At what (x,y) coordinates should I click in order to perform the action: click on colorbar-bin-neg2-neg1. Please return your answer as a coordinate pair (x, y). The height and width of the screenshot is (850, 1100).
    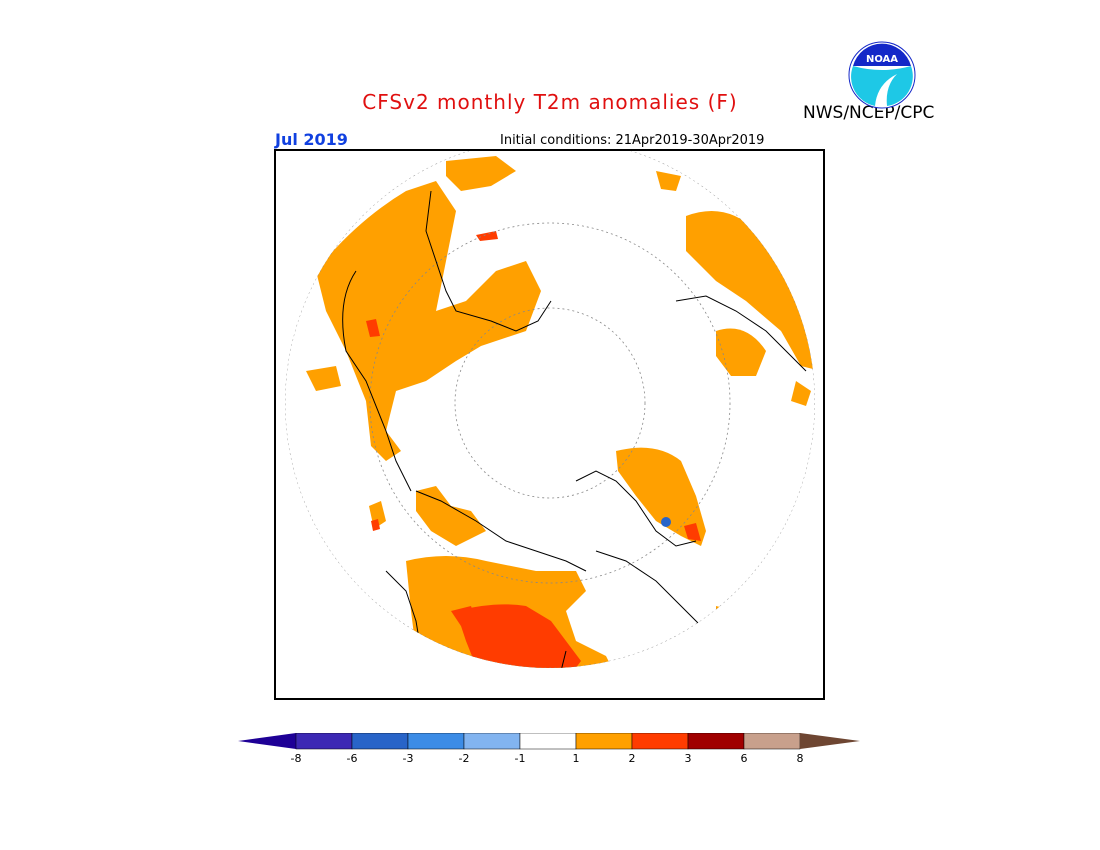
    Looking at the image, I should click on (492, 741).